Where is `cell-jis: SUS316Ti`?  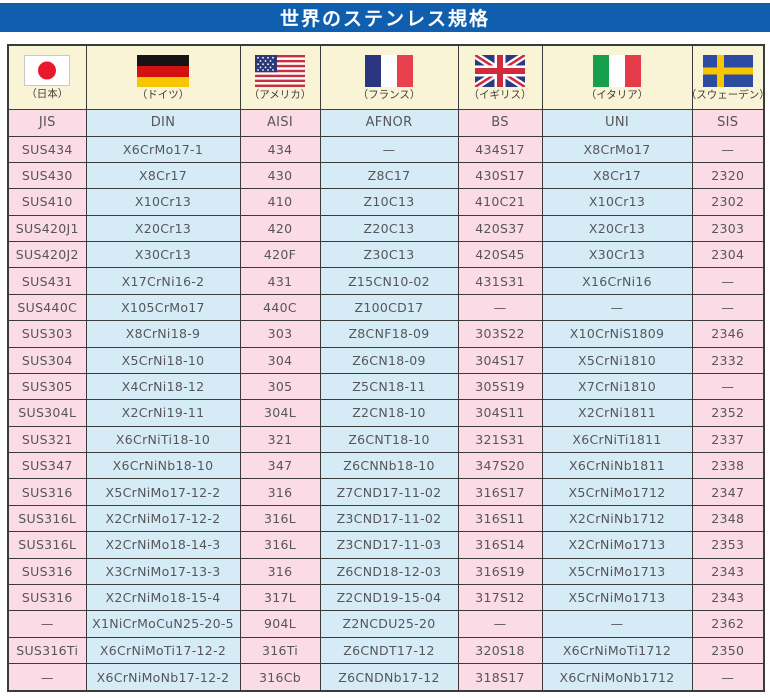 cell-jis: SUS316Ti is located at coordinates (47, 650).